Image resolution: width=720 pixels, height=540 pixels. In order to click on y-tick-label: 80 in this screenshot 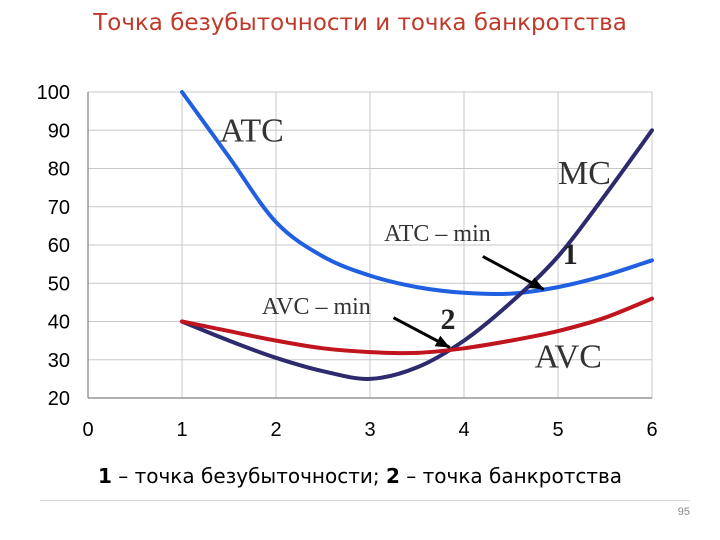, I will do `click(59, 170)`.